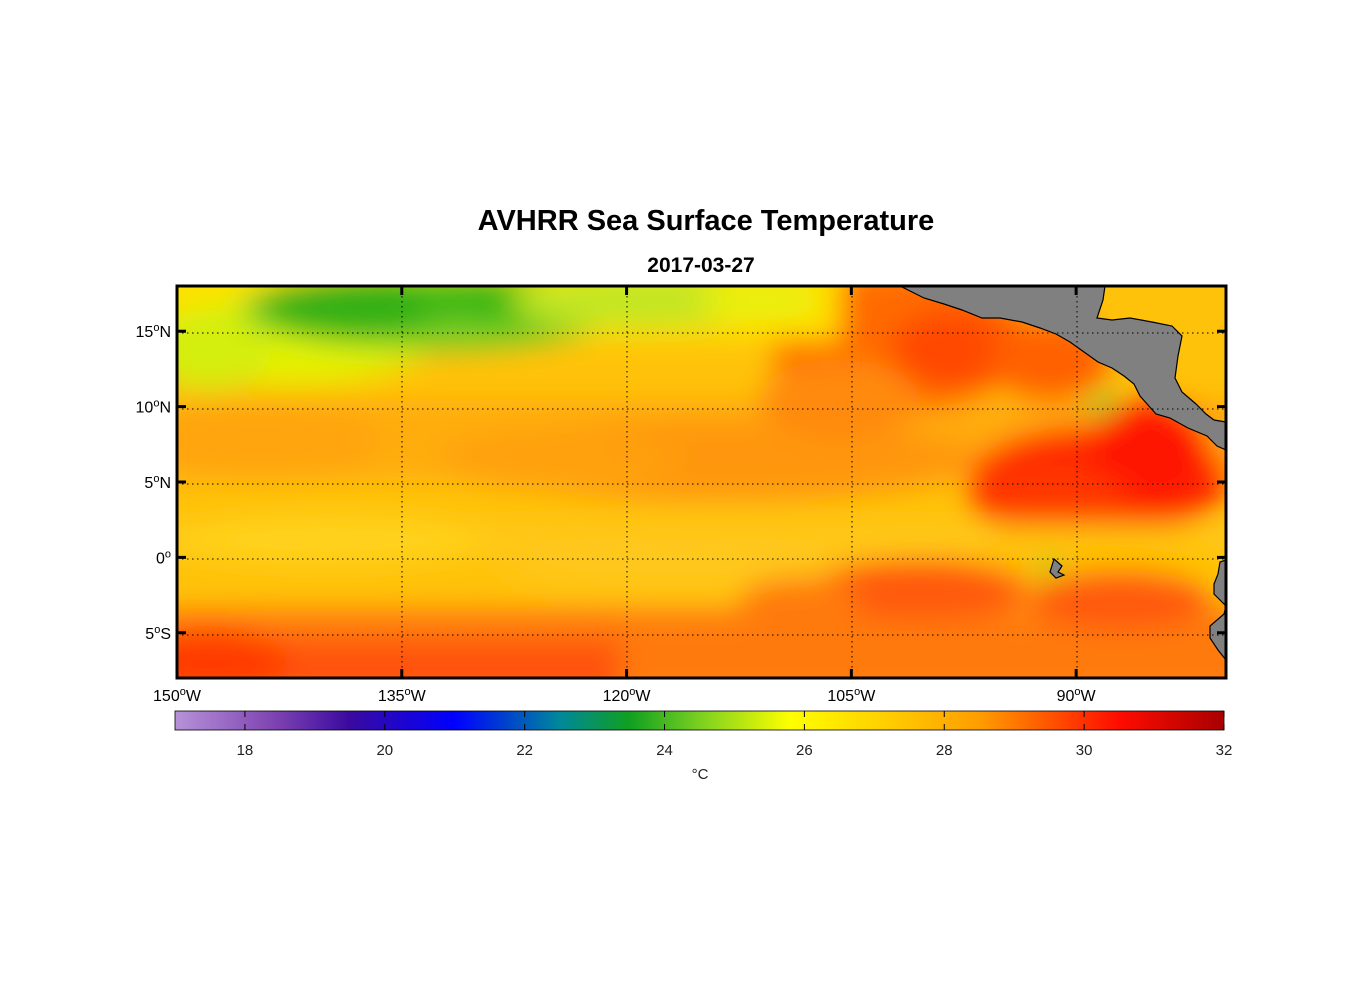  Describe the element at coordinates (245, 750) in the screenshot. I see `colorbar-tick-label: 18` at that location.